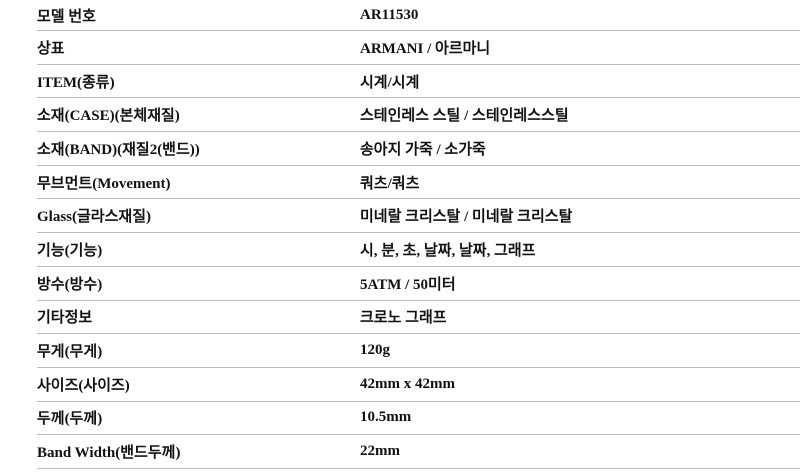 This screenshot has width=800, height=473. Describe the element at coordinates (66, 16) in the screenshot. I see `spec-label: 모델 번호` at that location.